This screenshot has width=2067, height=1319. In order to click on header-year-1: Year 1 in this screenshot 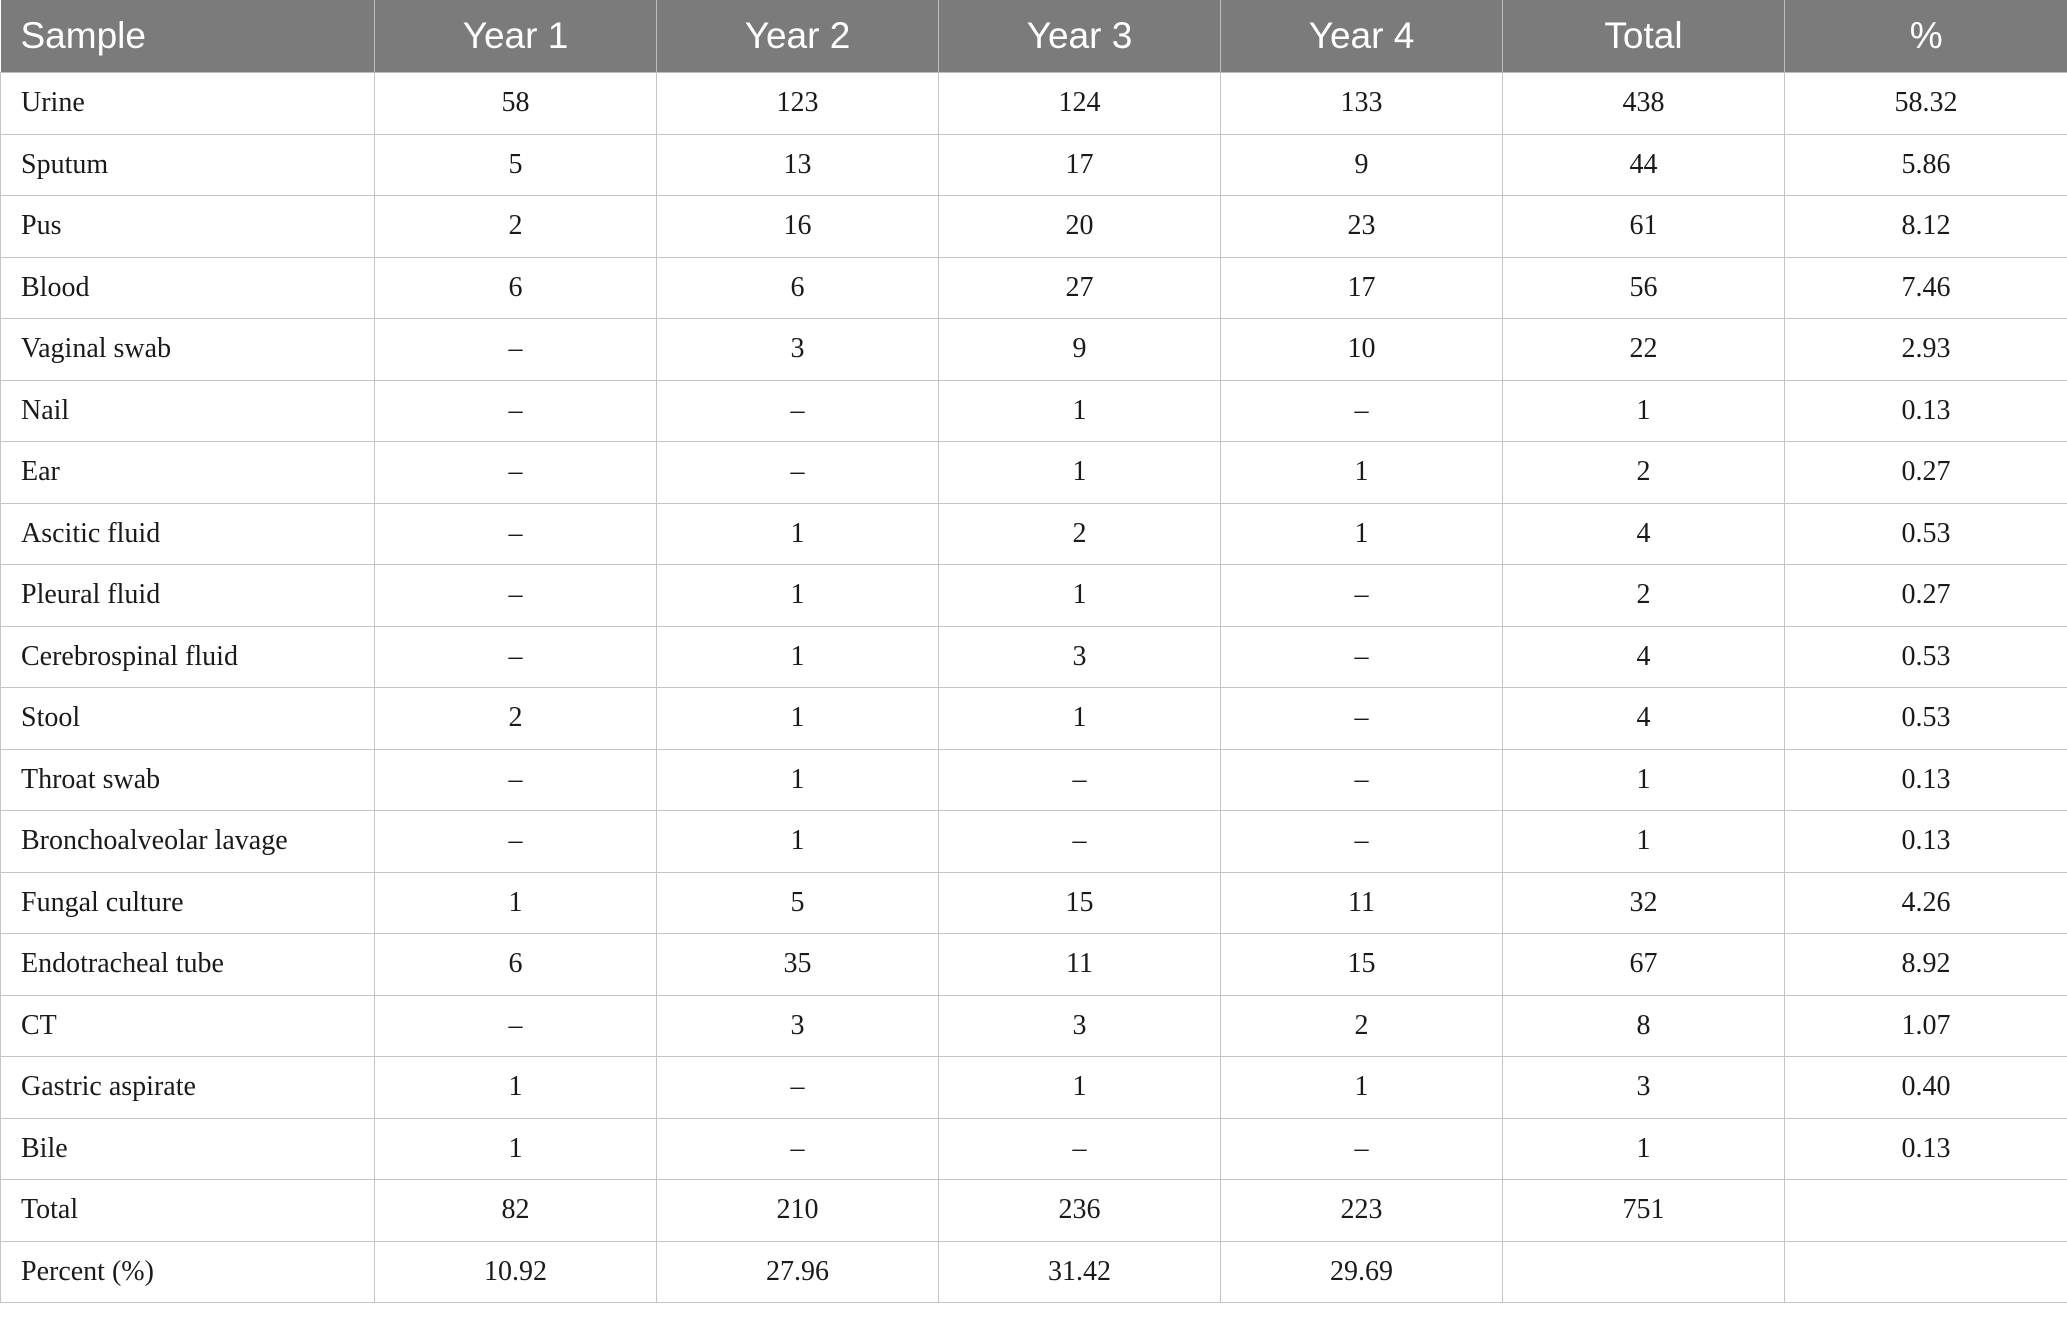, I will do `click(515, 36)`.